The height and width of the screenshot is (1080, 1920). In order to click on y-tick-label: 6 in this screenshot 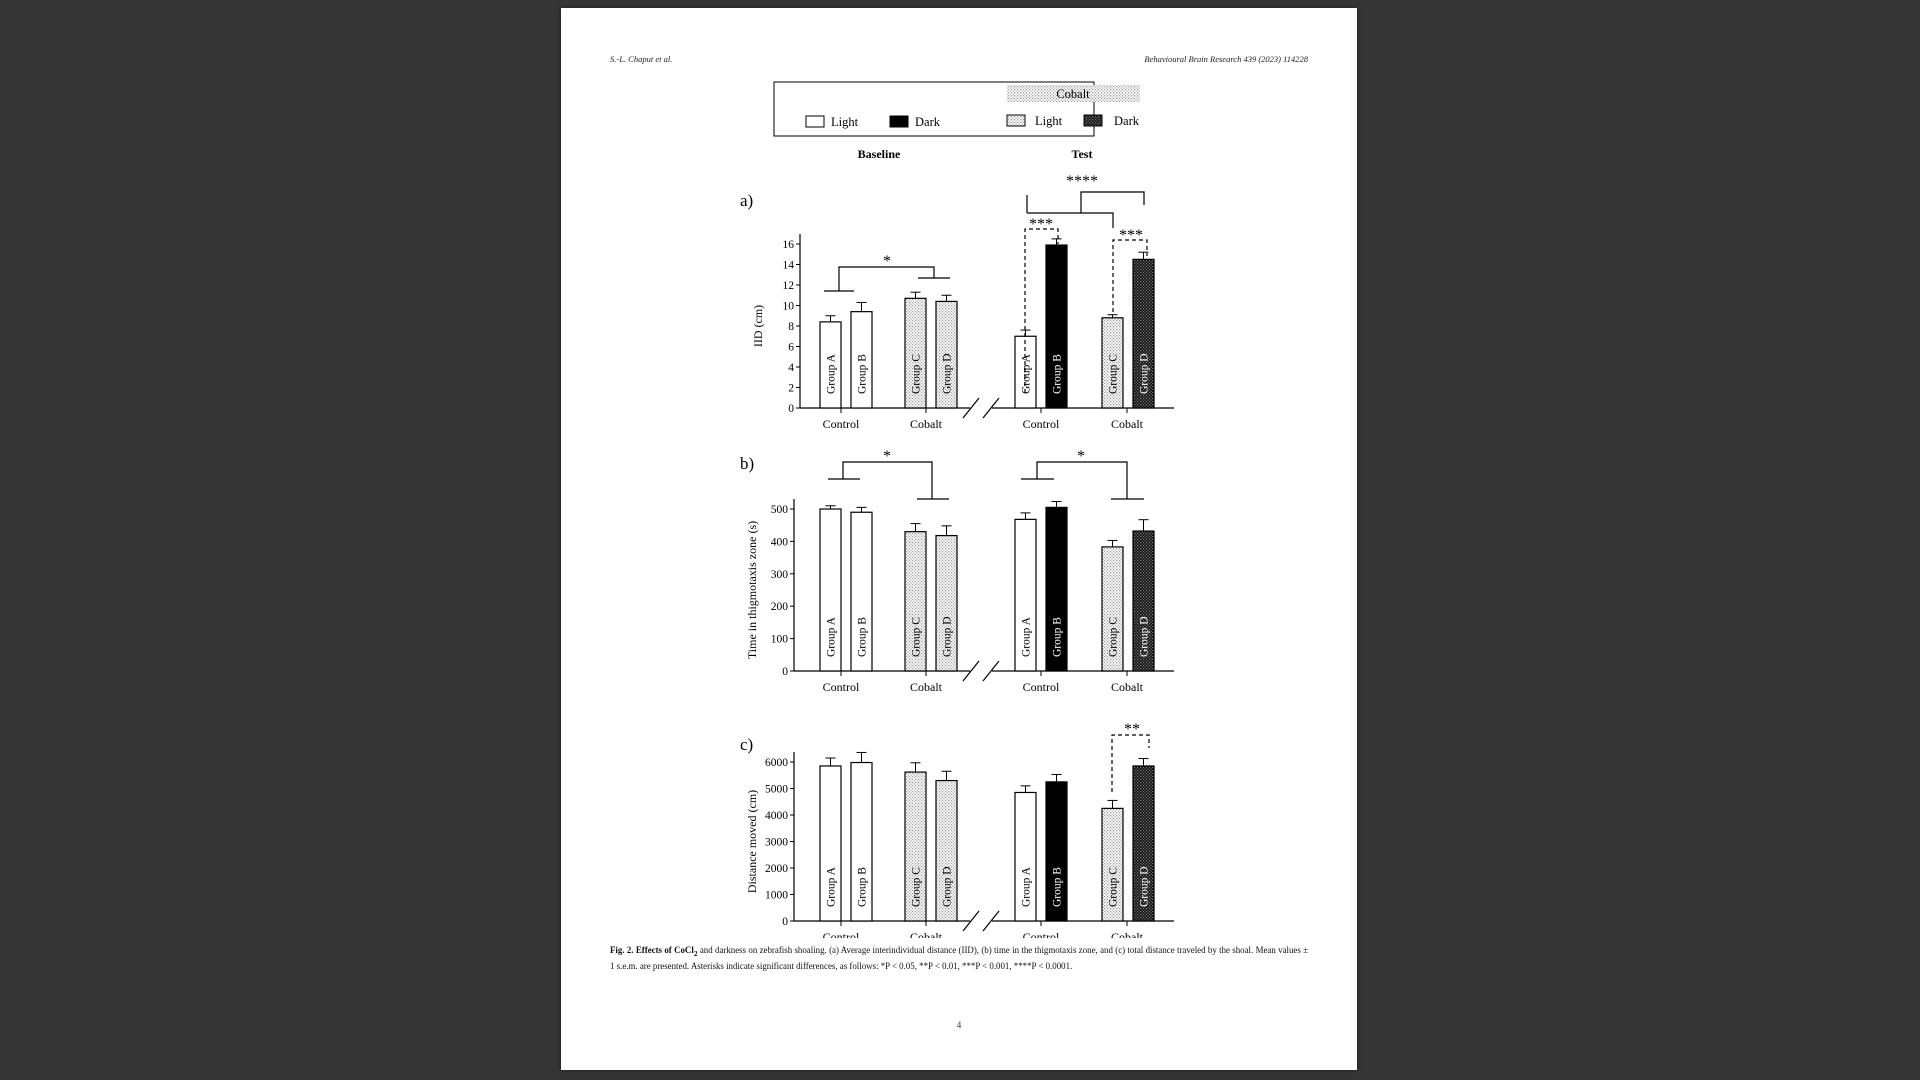, I will do `click(791, 348)`.